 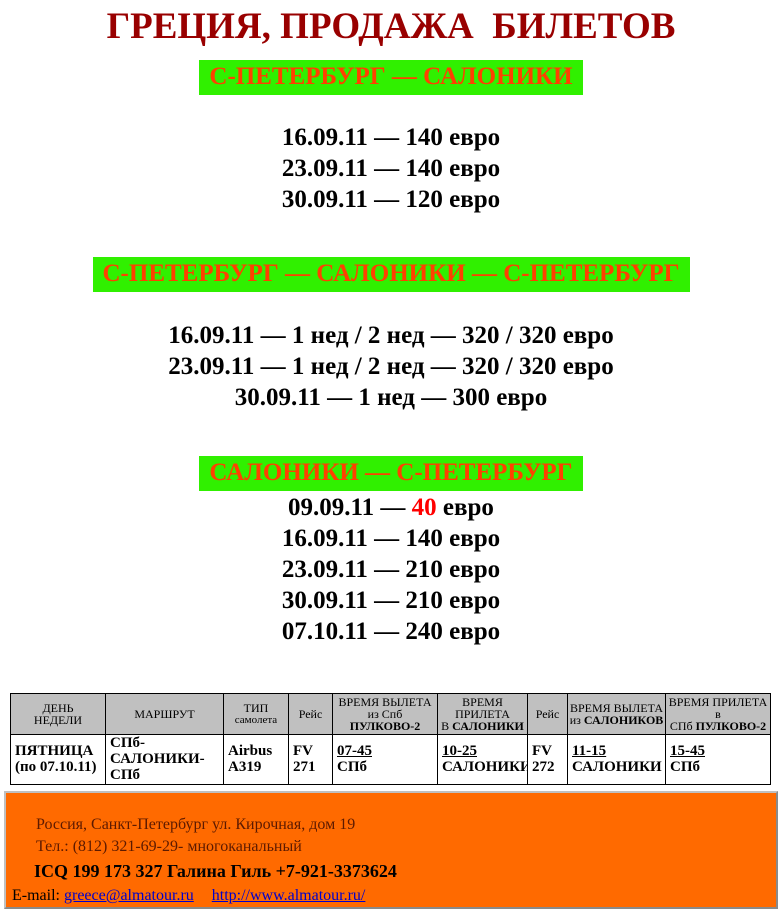 I want to click on route-banner-spb-saloniki: С-ПЕТЕРБУРГ — САЛОНИКИ, so click(x=391, y=77).